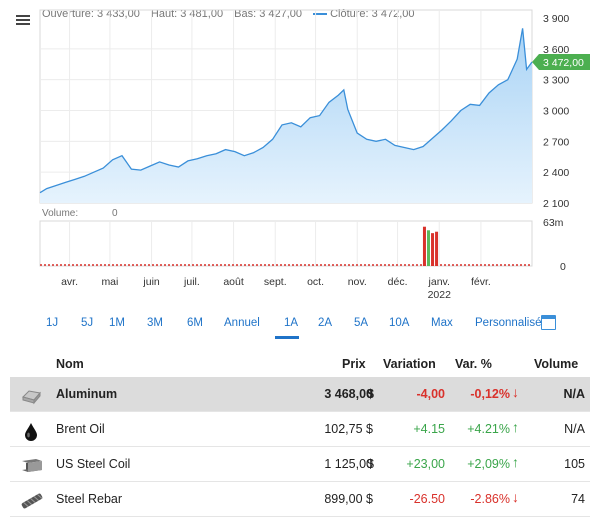 This screenshot has height=523, width=601. What do you see at coordinates (151, 282) in the screenshot?
I see `x-tick-label: juin` at bounding box center [151, 282].